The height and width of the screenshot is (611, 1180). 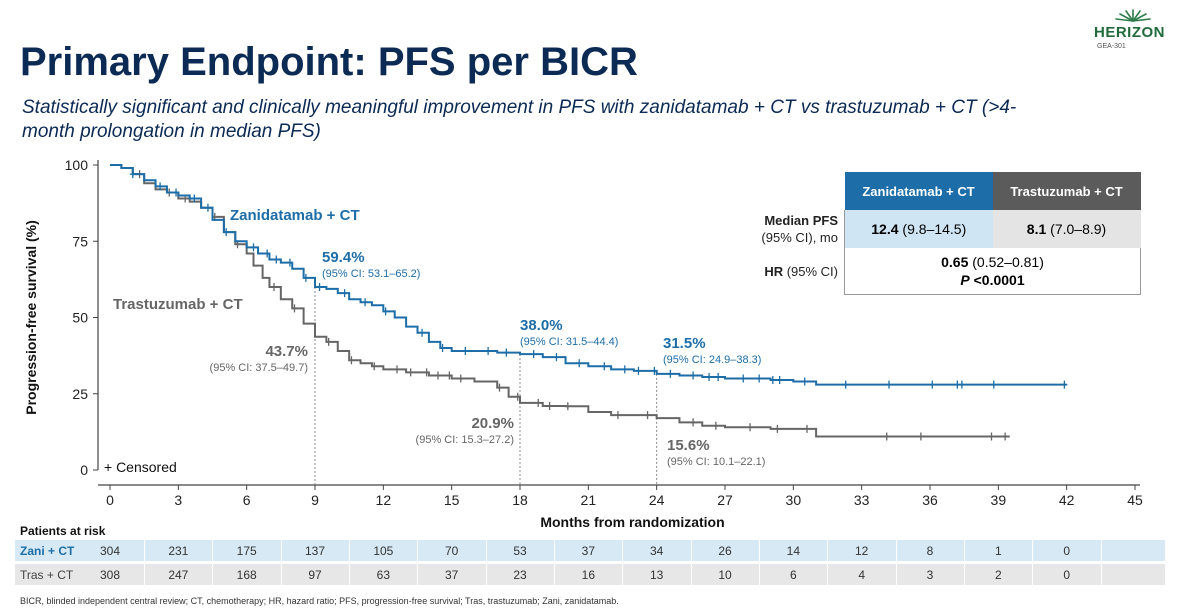 What do you see at coordinates (688, 445) in the screenshot?
I see `annotation-value: 15.6%` at bounding box center [688, 445].